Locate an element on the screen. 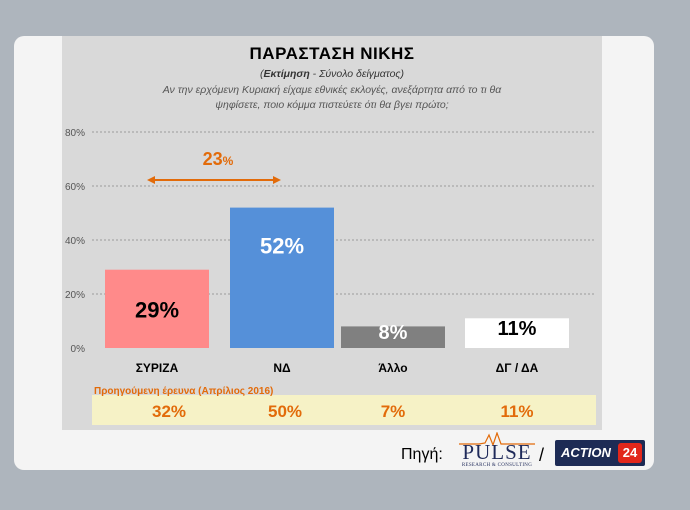 The height and width of the screenshot is (510, 690). pulse-tagline: RESEARCH & CONSULTING is located at coordinates (497, 465).